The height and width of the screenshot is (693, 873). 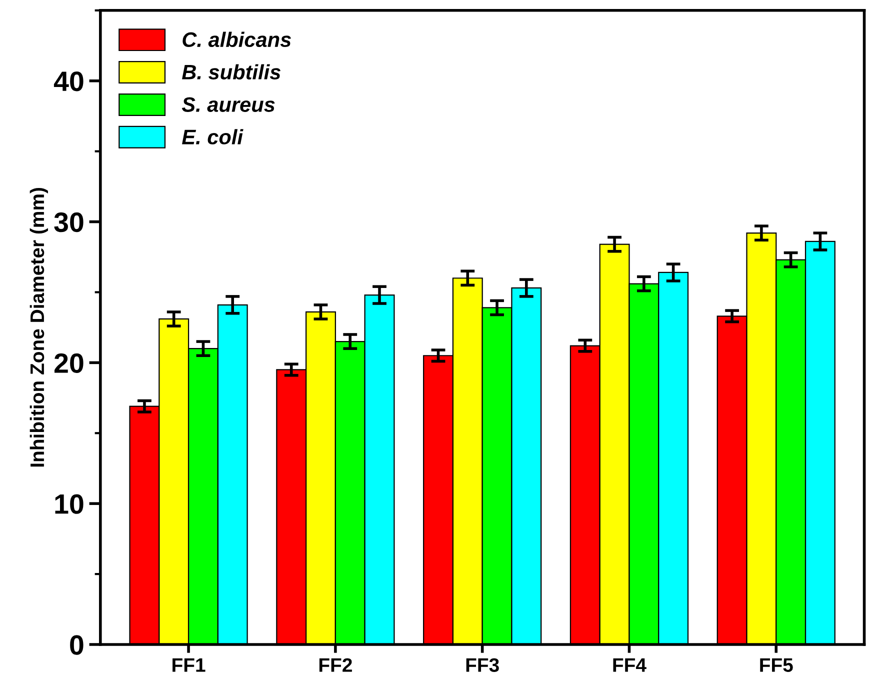 What do you see at coordinates (77, 645) in the screenshot?
I see `y-tick-label: 0` at bounding box center [77, 645].